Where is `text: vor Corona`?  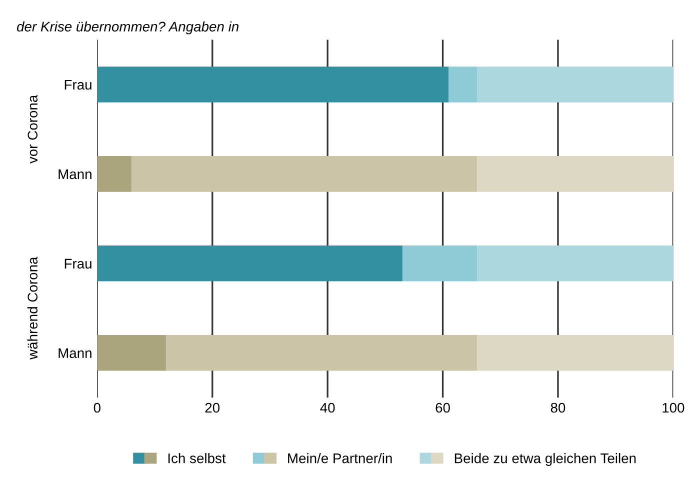 text: vor Corona is located at coordinates (33, 129).